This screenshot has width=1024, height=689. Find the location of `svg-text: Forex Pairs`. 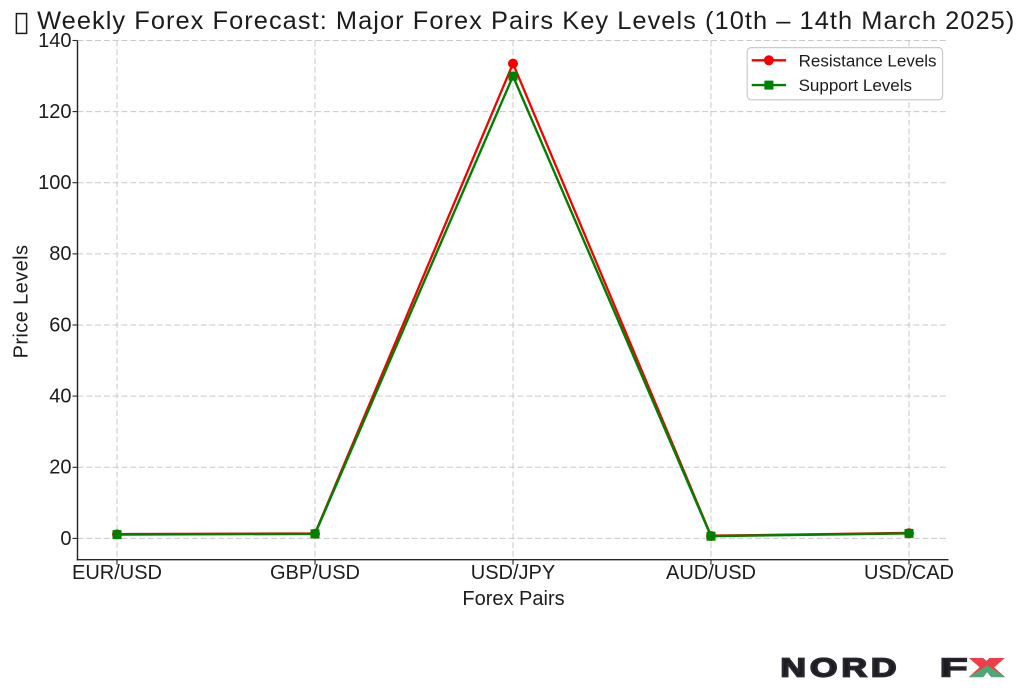

svg-text: Forex Pairs is located at coordinates (513, 599).